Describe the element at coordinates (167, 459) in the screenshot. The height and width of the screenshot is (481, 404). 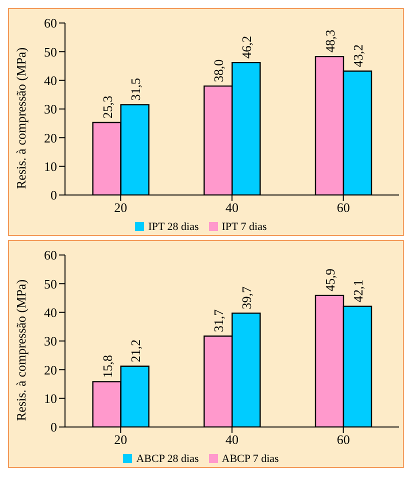
I see `legend-label: ABCP 28 dias` at that location.